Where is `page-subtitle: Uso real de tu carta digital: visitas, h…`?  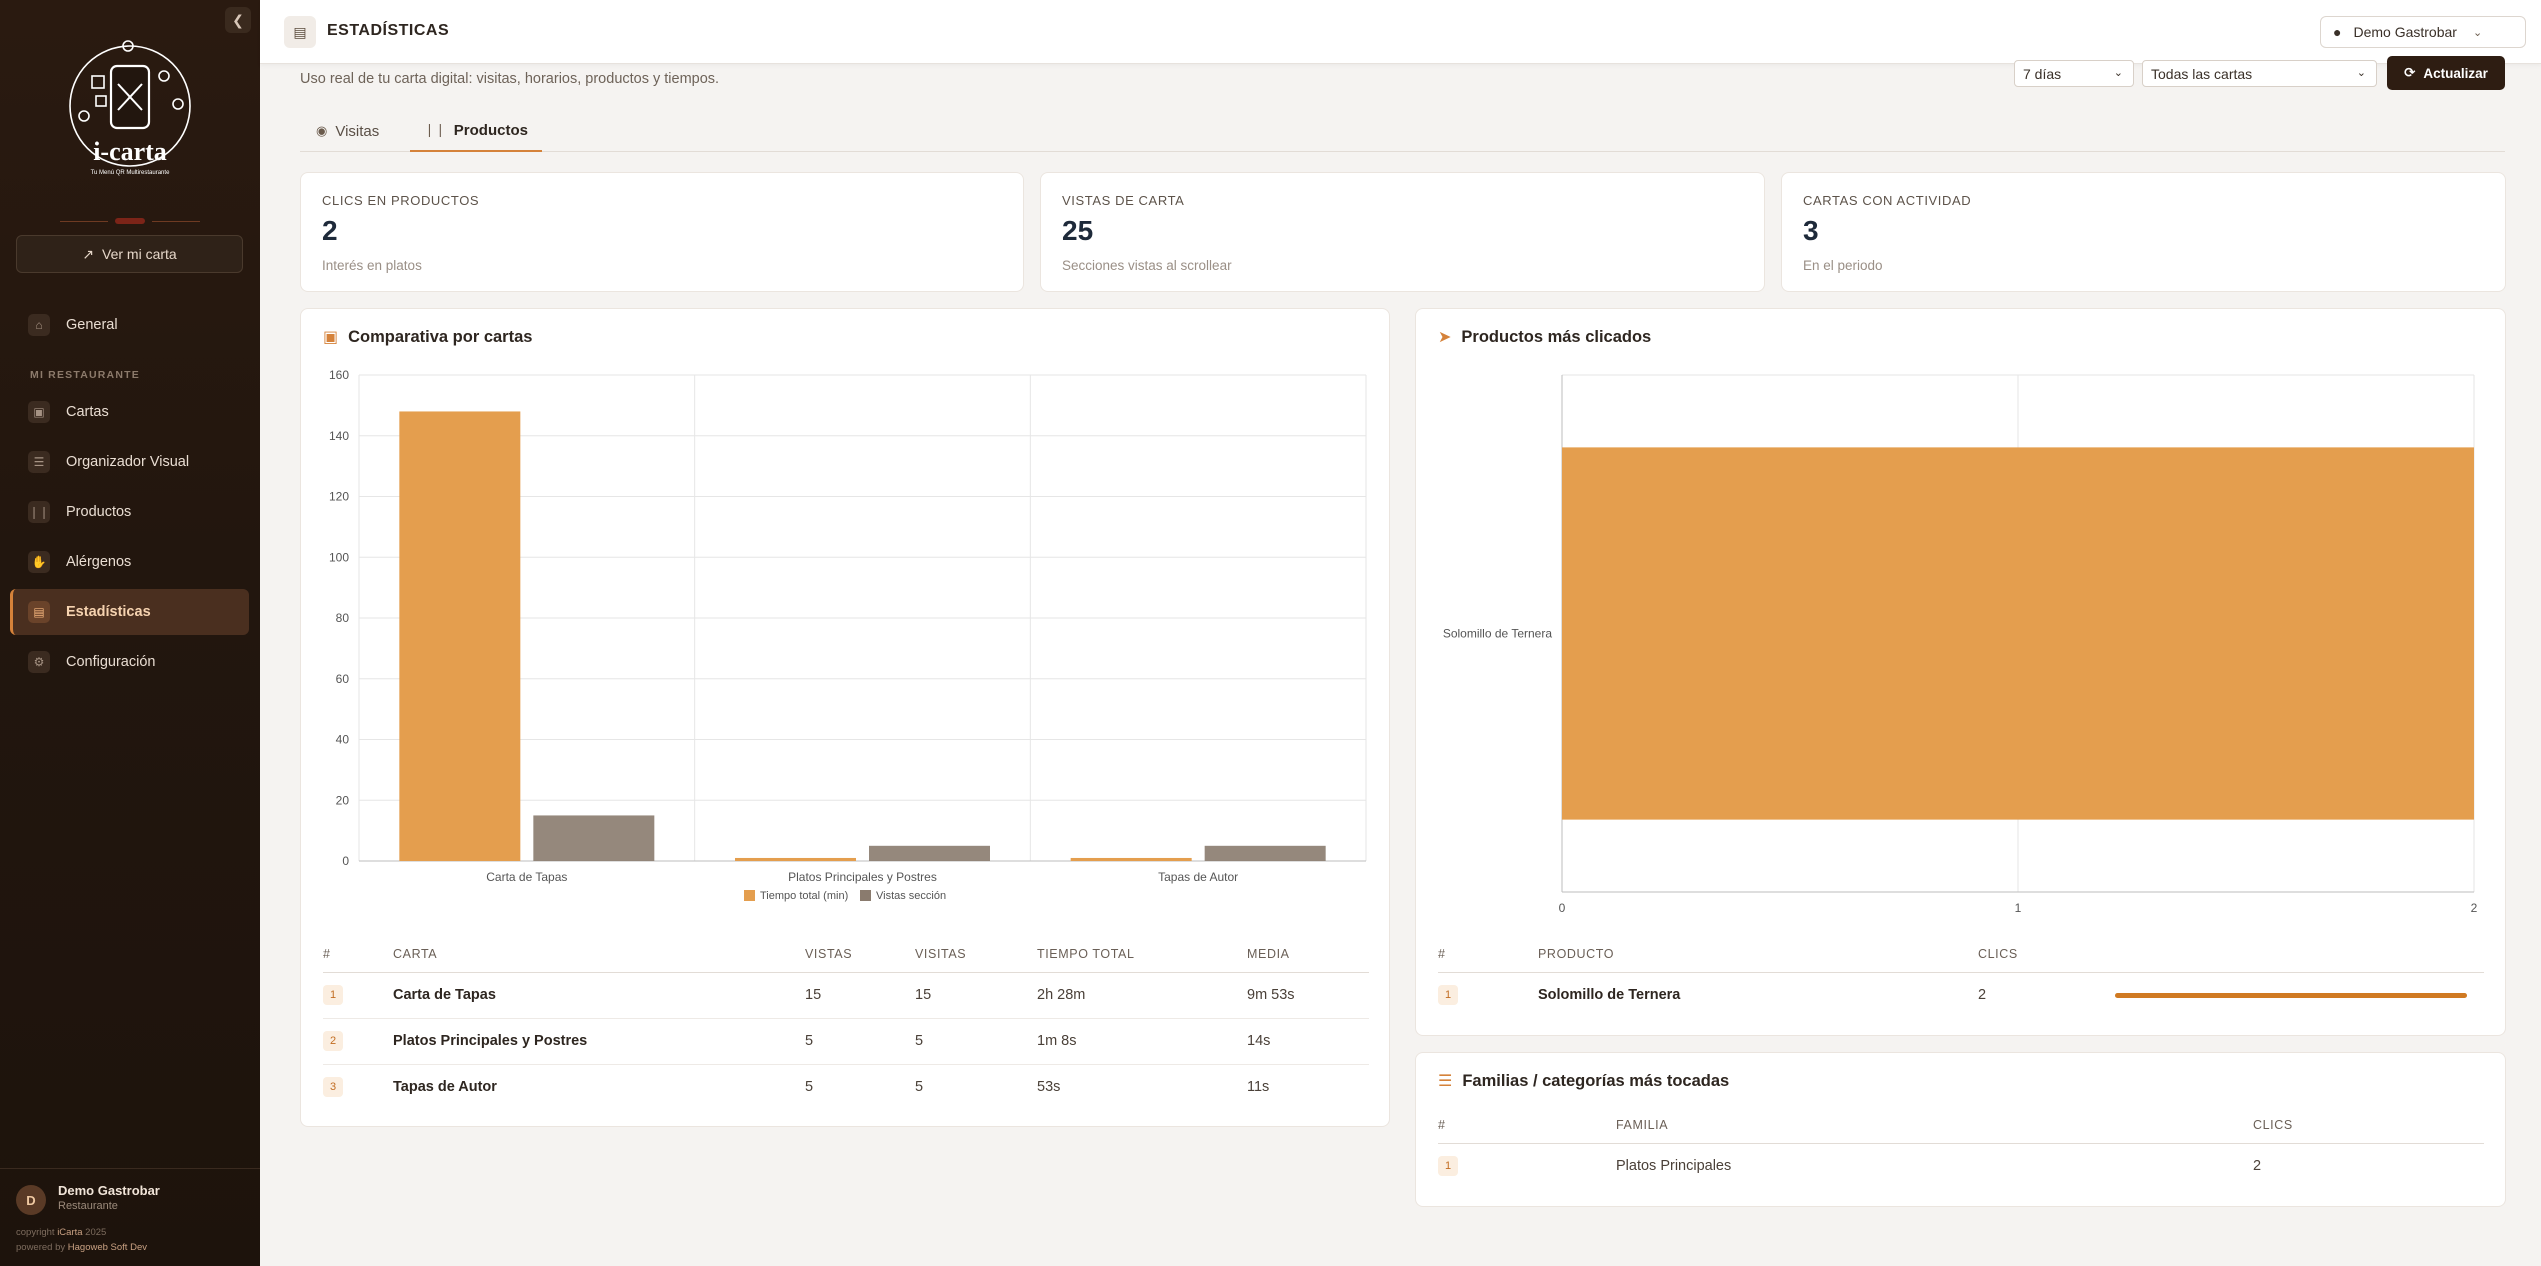
page-subtitle: Uso real de tu carta digital: visitas, h… is located at coordinates (510, 79).